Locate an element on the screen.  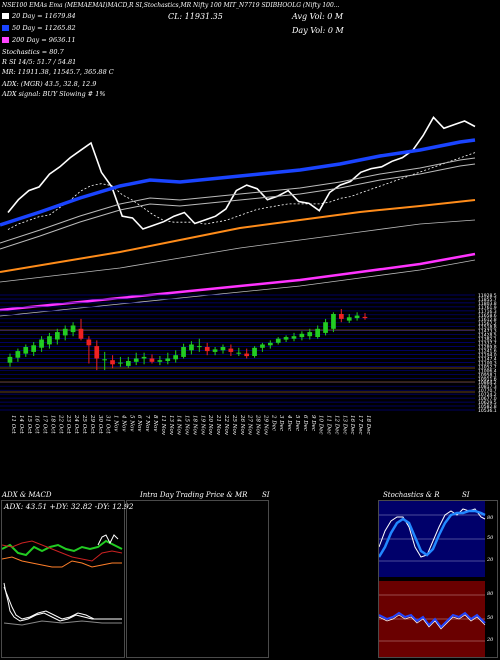
date-tick-label: 3 Dec is located at coordinates (281, 423).